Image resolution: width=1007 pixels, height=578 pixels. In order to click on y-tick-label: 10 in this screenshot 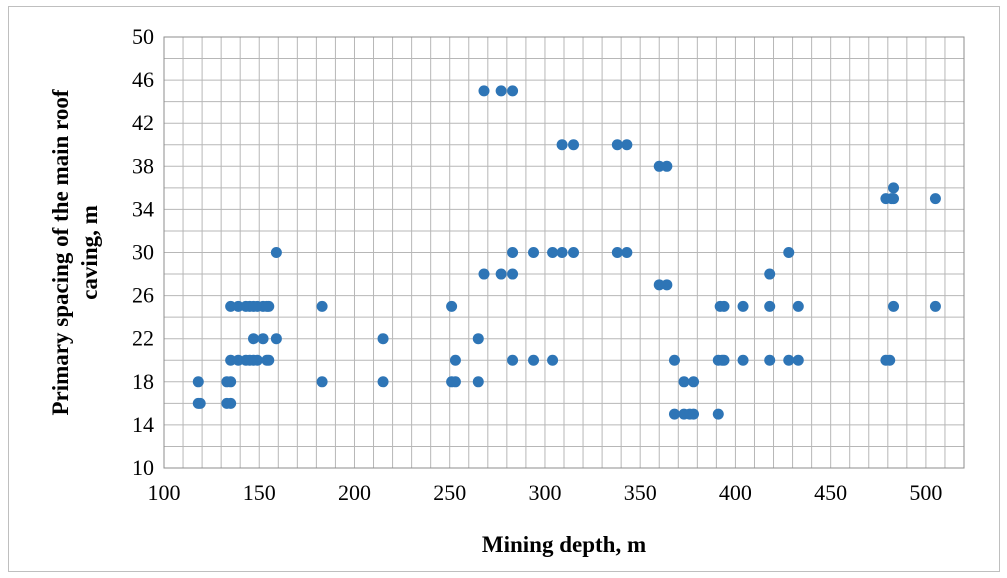, I will do `click(143, 467)`.